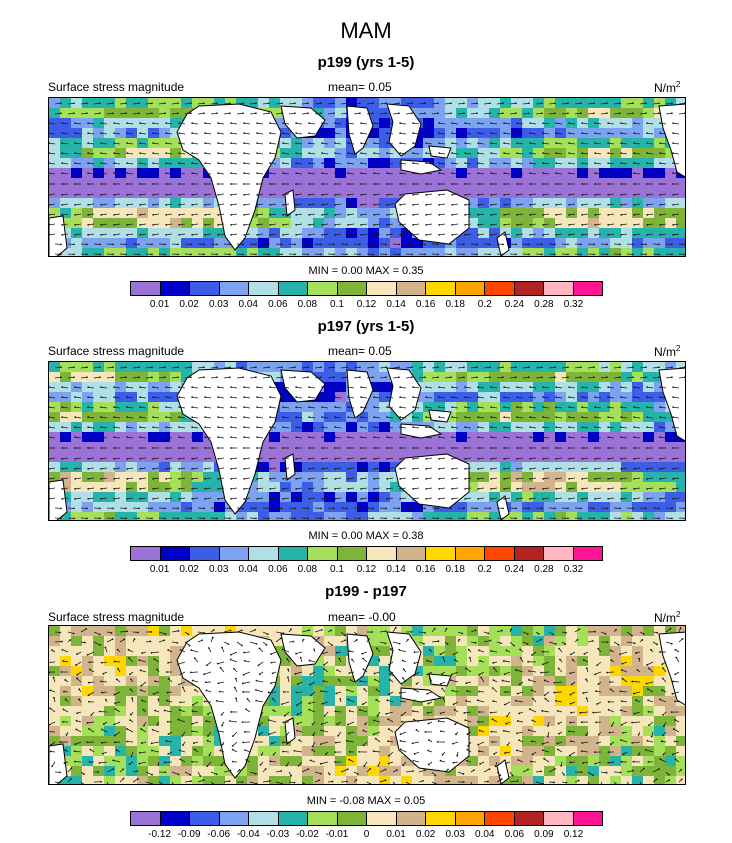 This screenshot has height=843, width=732. Describe the element at coordinates (176, 288) in the screenshot. I see `colorbar-swatch` at that location.